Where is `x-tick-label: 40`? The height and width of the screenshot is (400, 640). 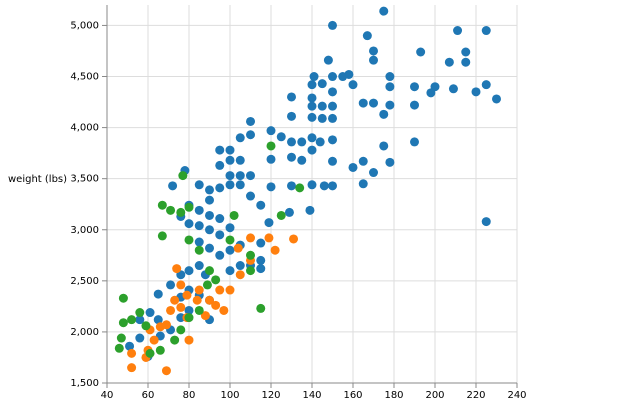 x-tick-label: 40 is located at coordinates (107, 395).